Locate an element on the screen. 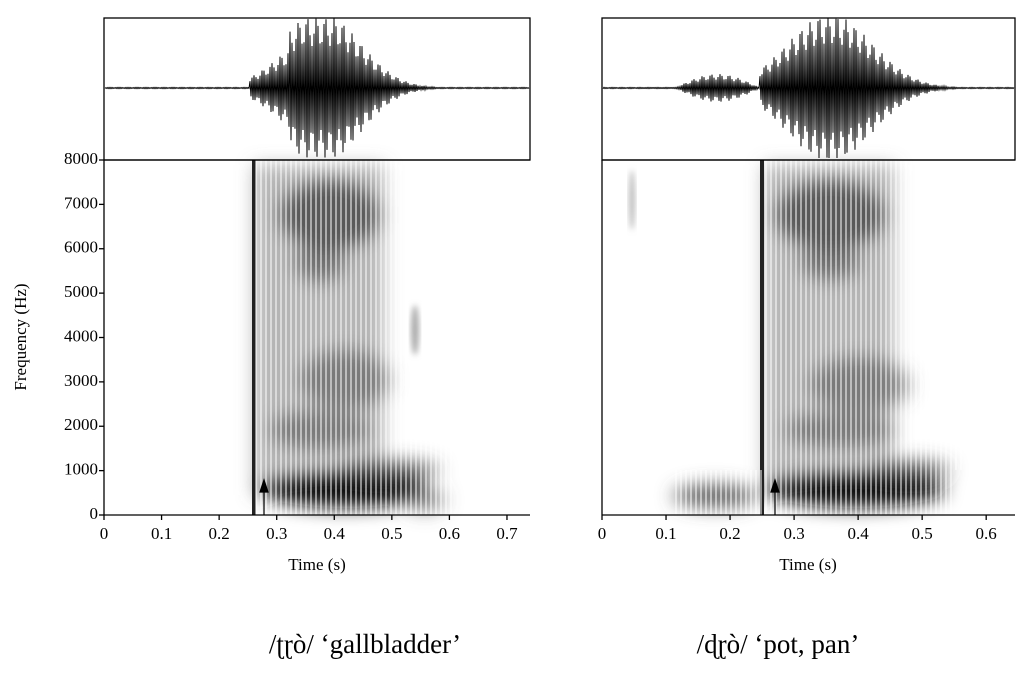 The width and height of the screenshot is (1017, 674). y-tick-label: 5000 is located at coordinates (81, 291).